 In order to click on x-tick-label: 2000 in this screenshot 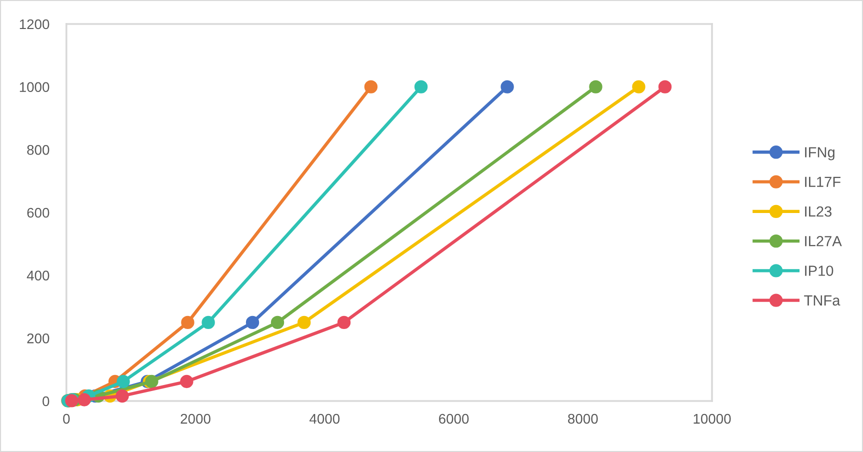, I will do `click(195, 419)`.